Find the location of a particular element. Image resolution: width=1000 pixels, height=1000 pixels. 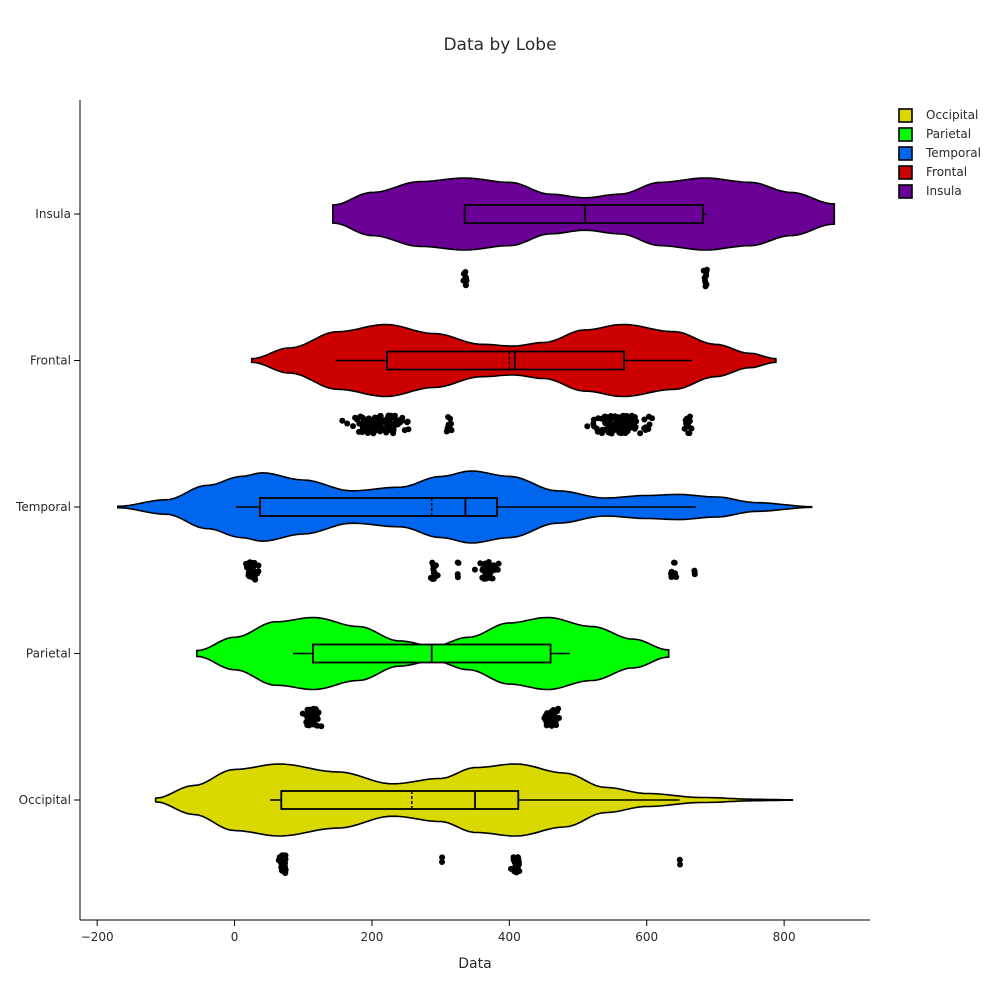

box-occipital is located at coordinates (400, 800).